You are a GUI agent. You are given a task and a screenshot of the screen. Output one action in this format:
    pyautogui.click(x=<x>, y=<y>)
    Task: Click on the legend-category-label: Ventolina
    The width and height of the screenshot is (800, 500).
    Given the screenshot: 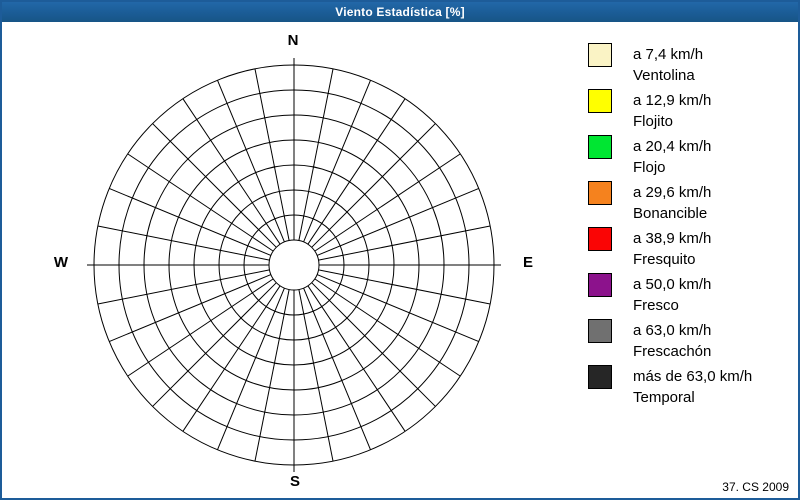 What is the action you would take?
    pyautogui.click(x=664, y=75)
    